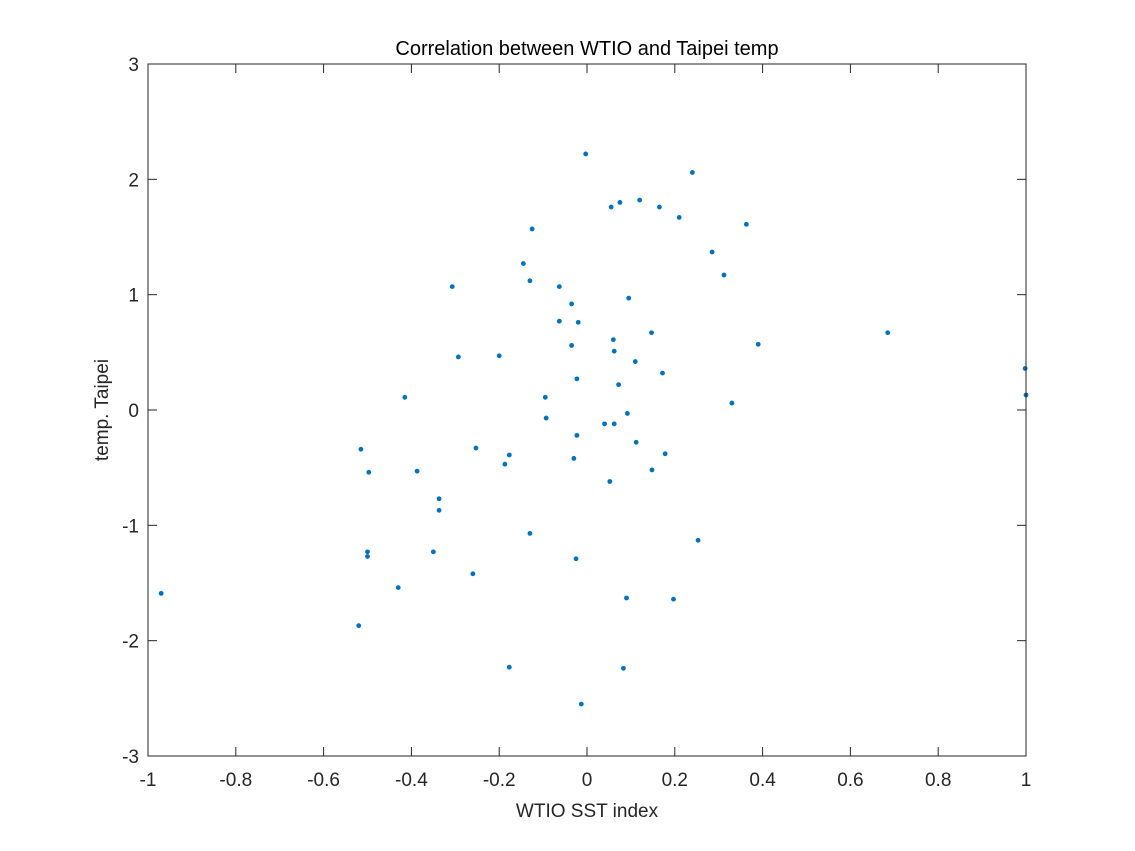  What do you see at coordinates (938, 780) in the screenshot?
I see `x-tick-label: 0.8` at bounding box center [938, 780].